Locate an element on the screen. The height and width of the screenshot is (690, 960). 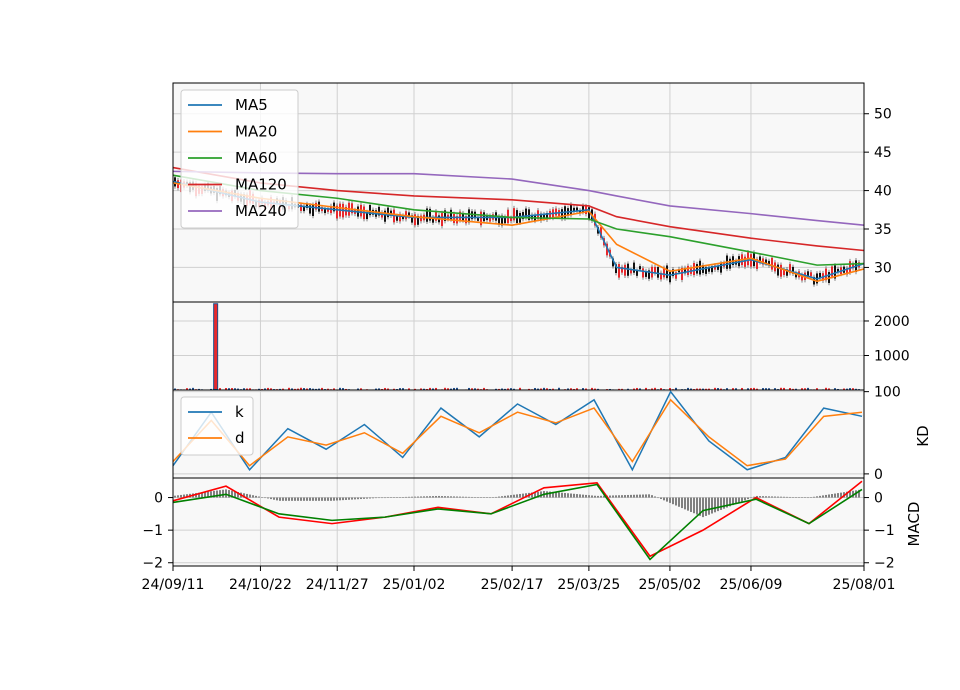
legend-label: MA120 is located at coordinates (261, 185).